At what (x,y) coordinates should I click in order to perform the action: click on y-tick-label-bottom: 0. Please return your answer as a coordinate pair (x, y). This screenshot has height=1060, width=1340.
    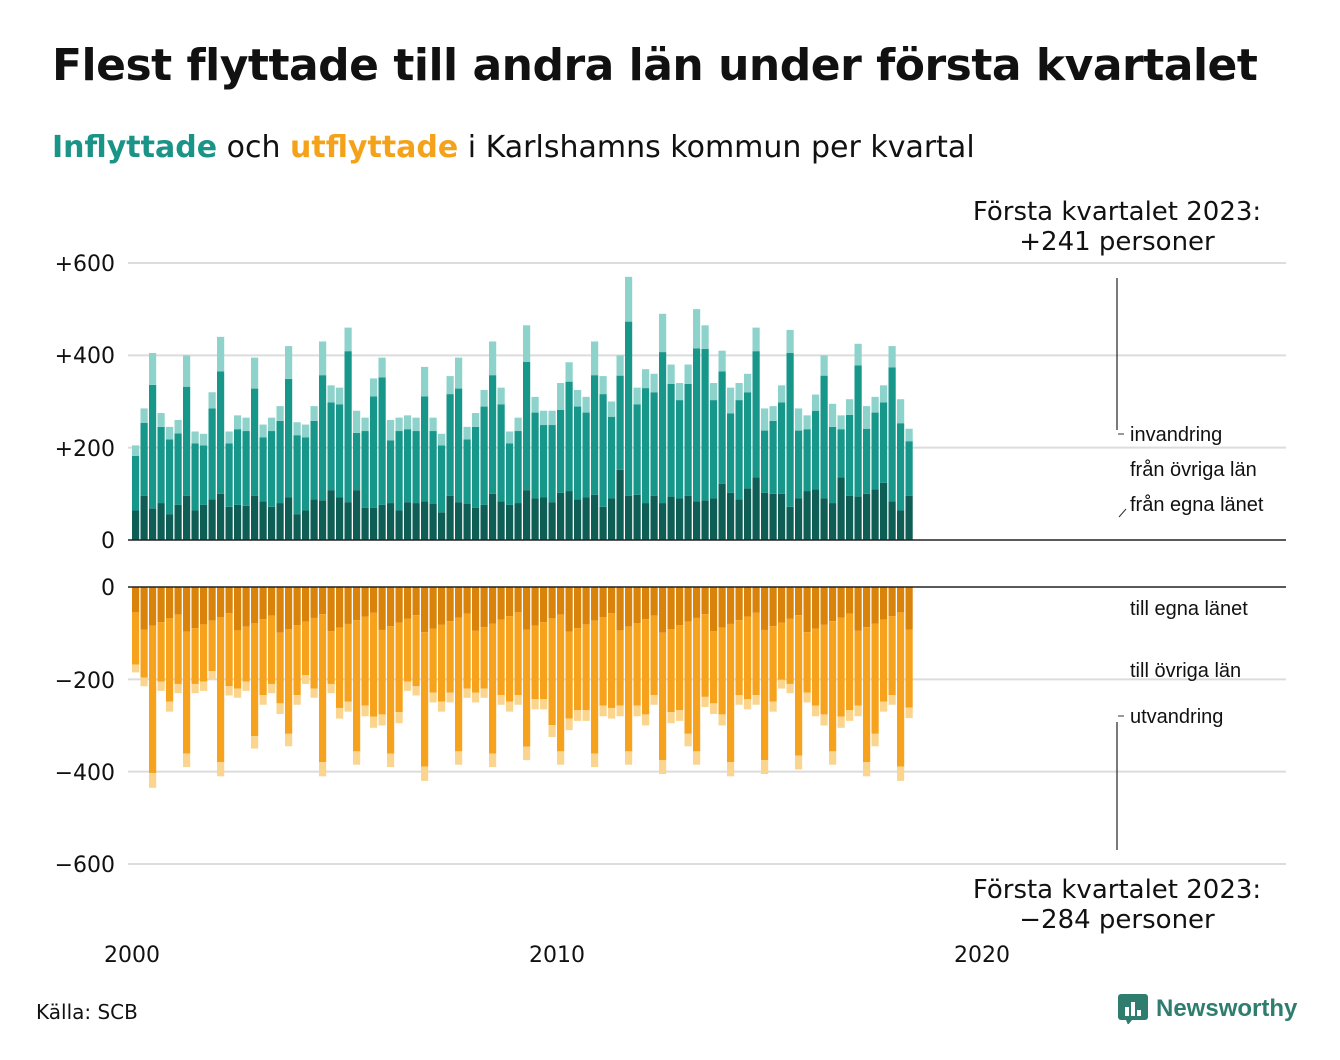
    Looking at the image, I should click on (108, 588).